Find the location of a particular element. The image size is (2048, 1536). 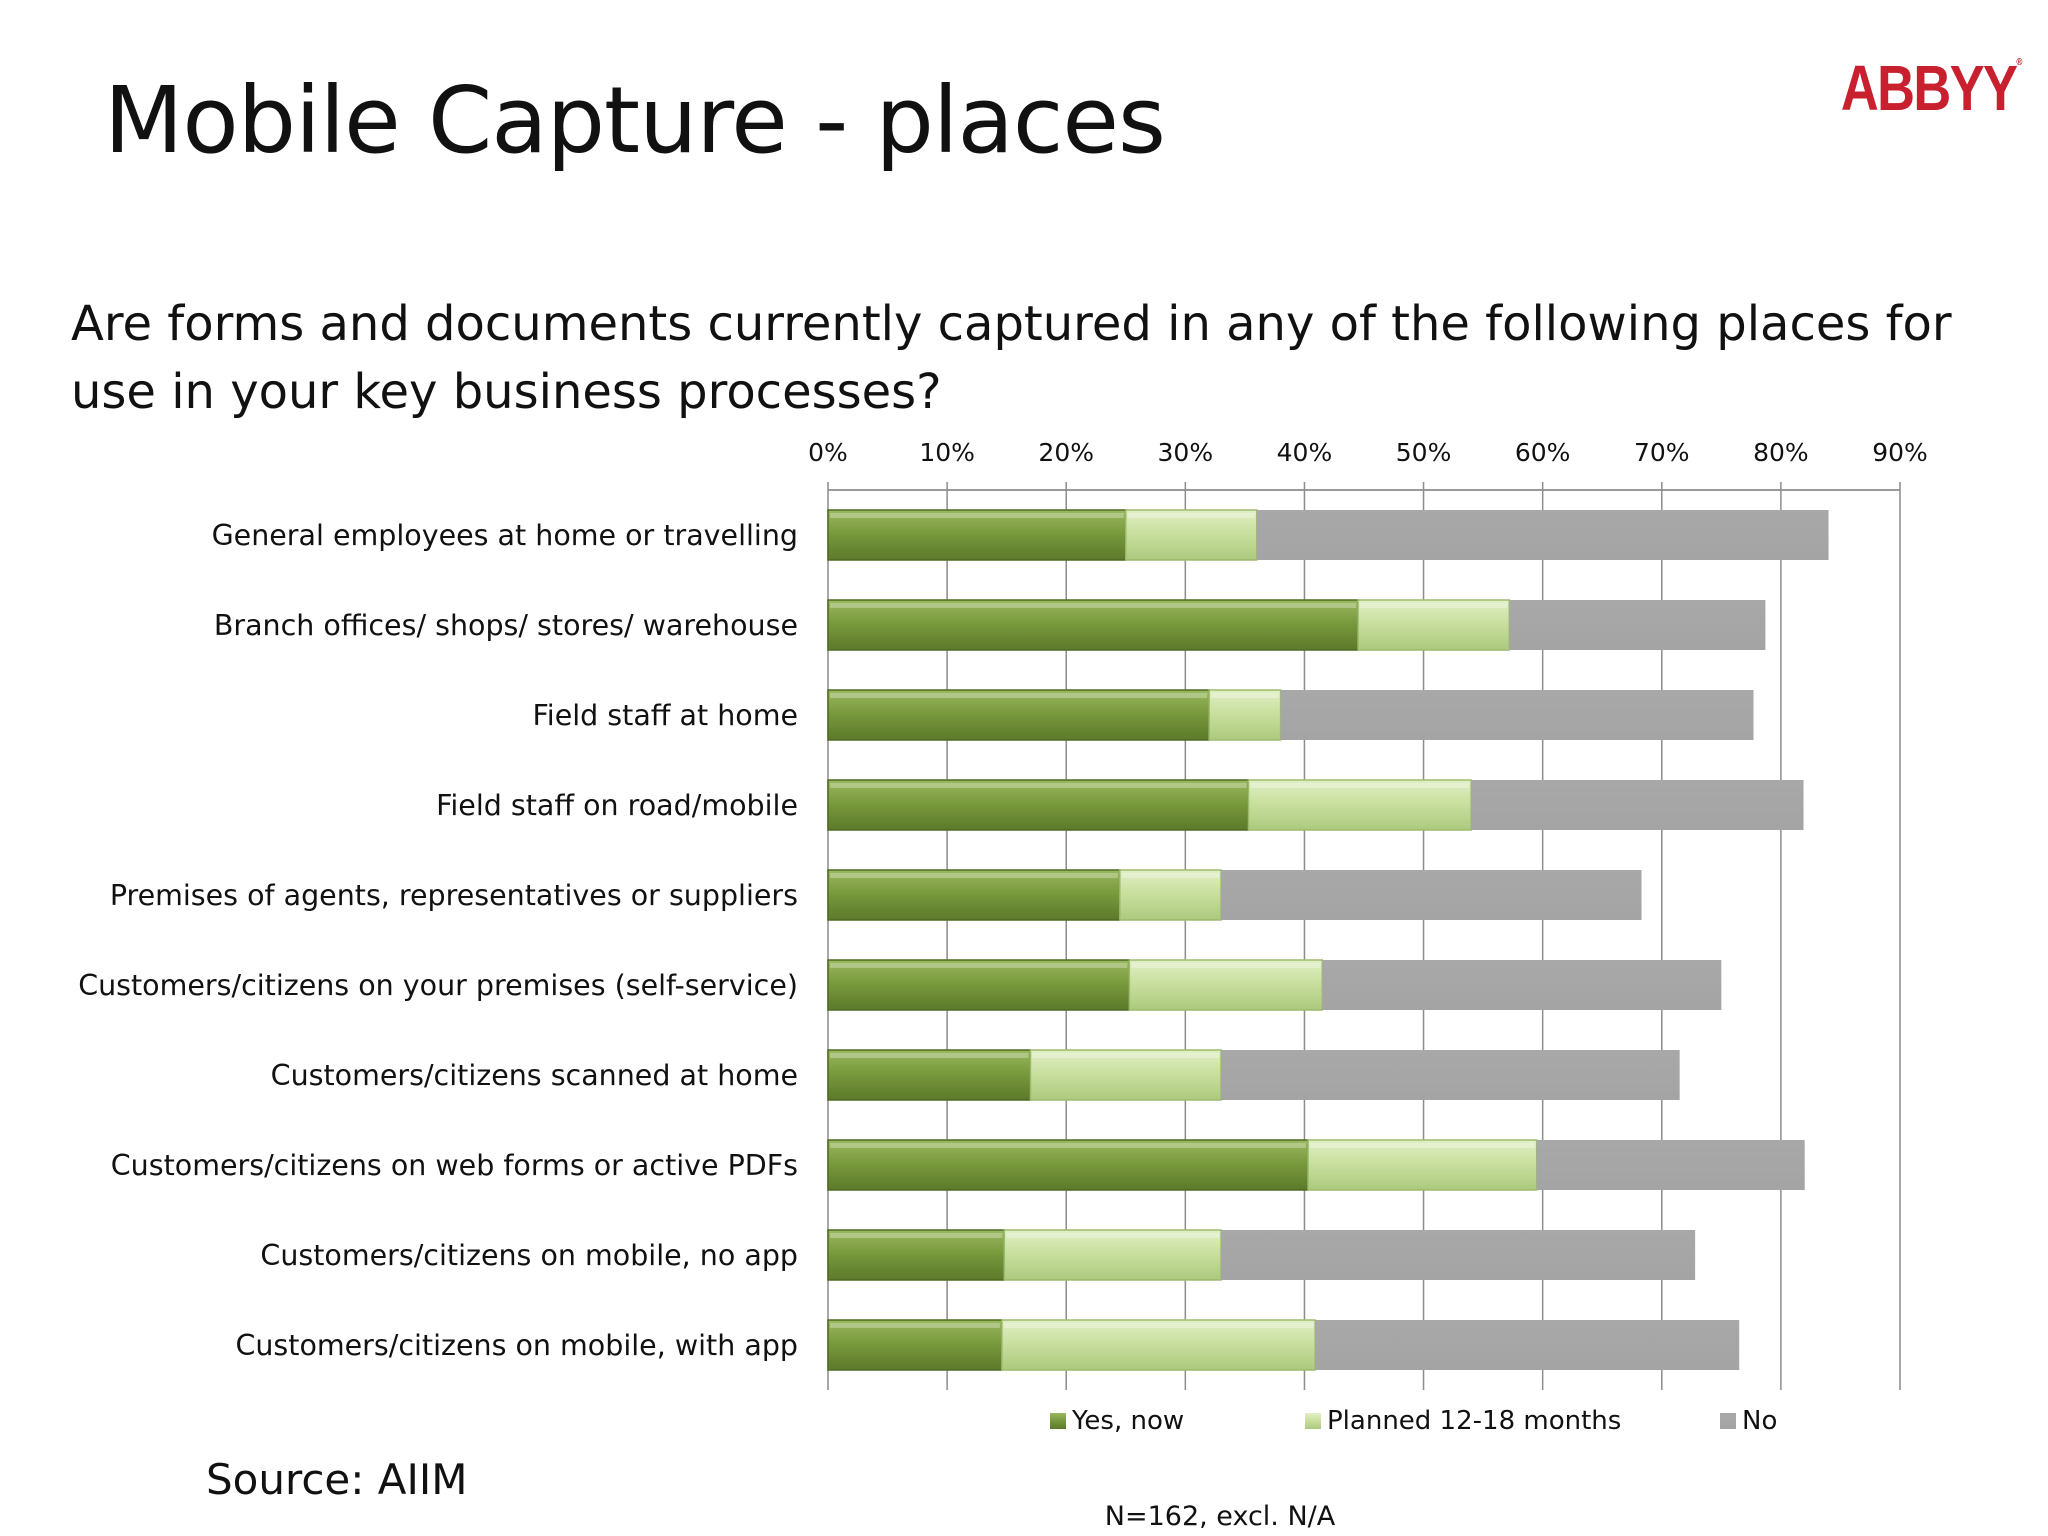

category-label: Field staff on road/mobile is located at coordinates (617, 805).